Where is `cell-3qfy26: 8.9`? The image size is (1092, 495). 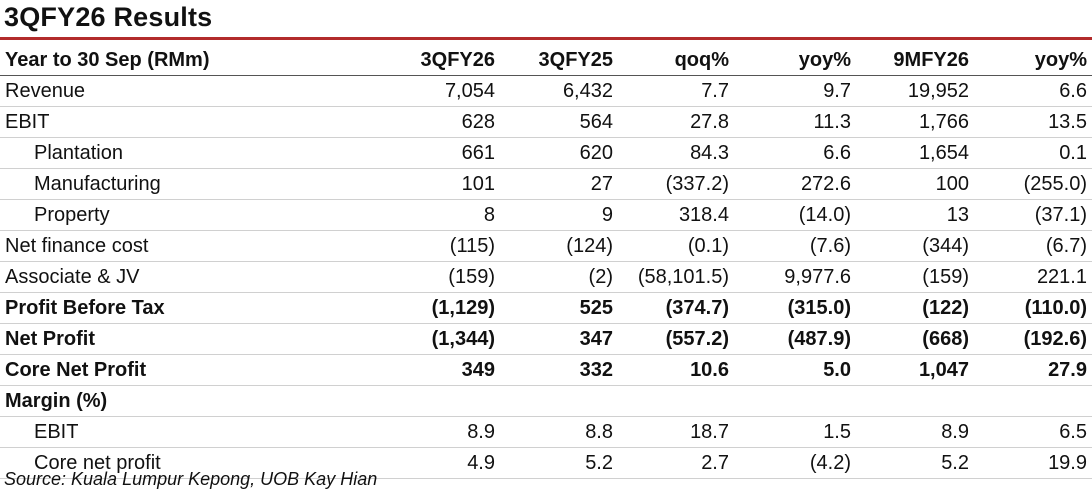
cell-3qfy26: 8.9 is located at coordinates (443, 432).